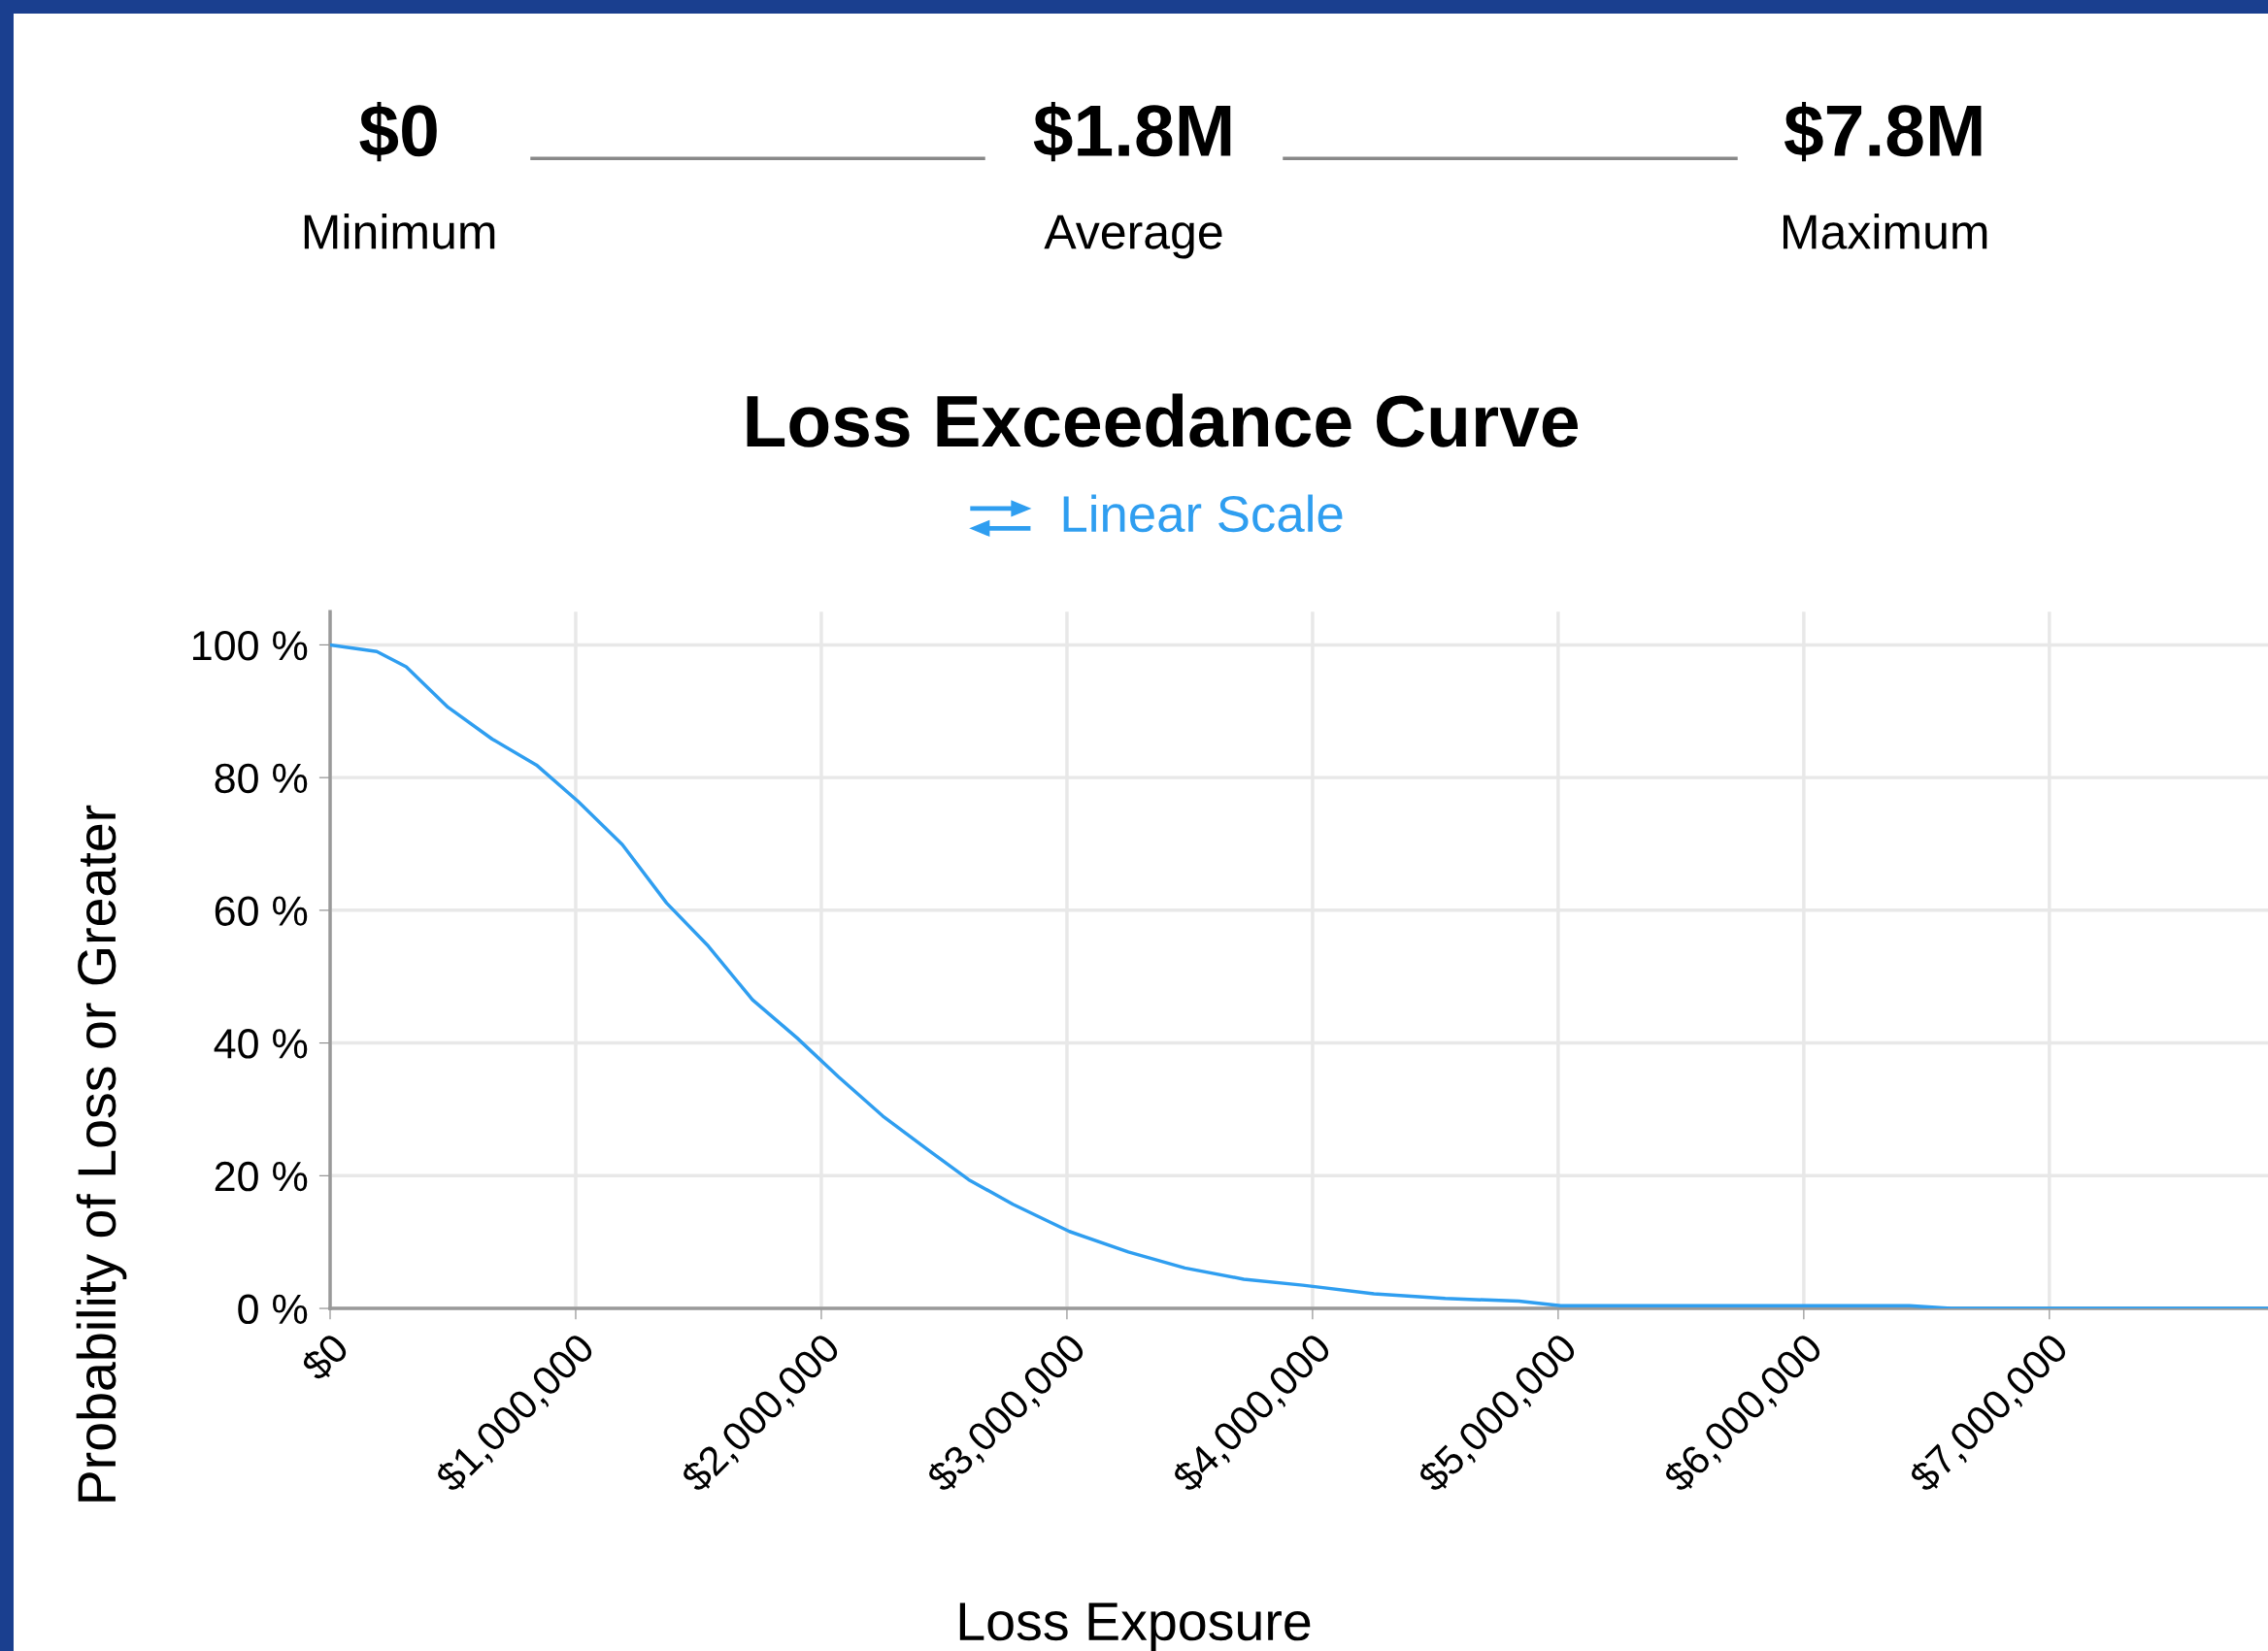 The width and height of the screenshot is (2268, 1651). I want to click on y-tick-label: 40 %, so click(261, 1044).